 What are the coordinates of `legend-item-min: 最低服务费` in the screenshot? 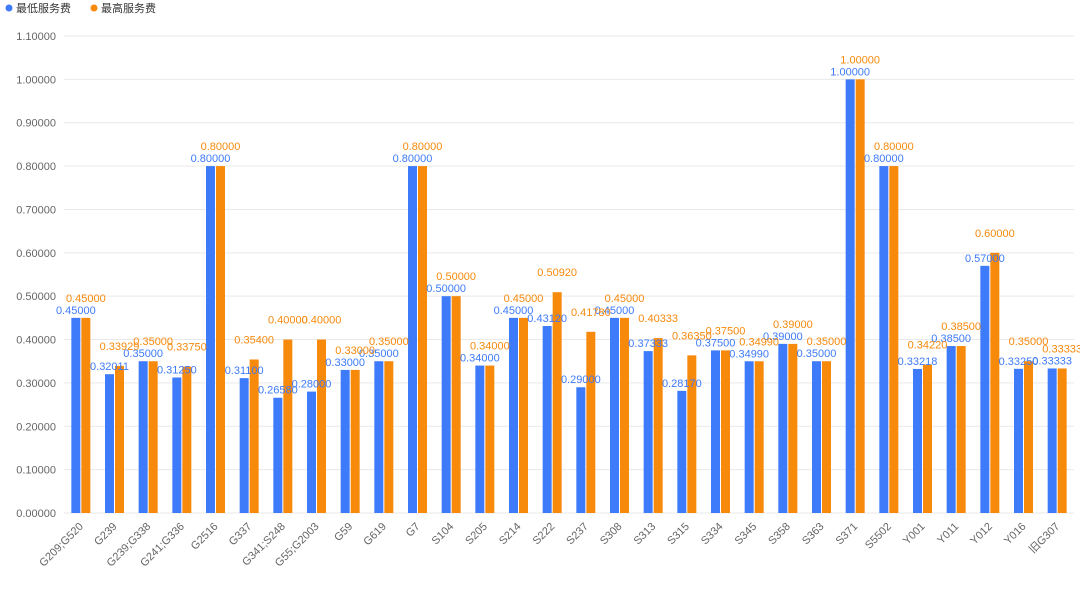 It's located at (38, 8).